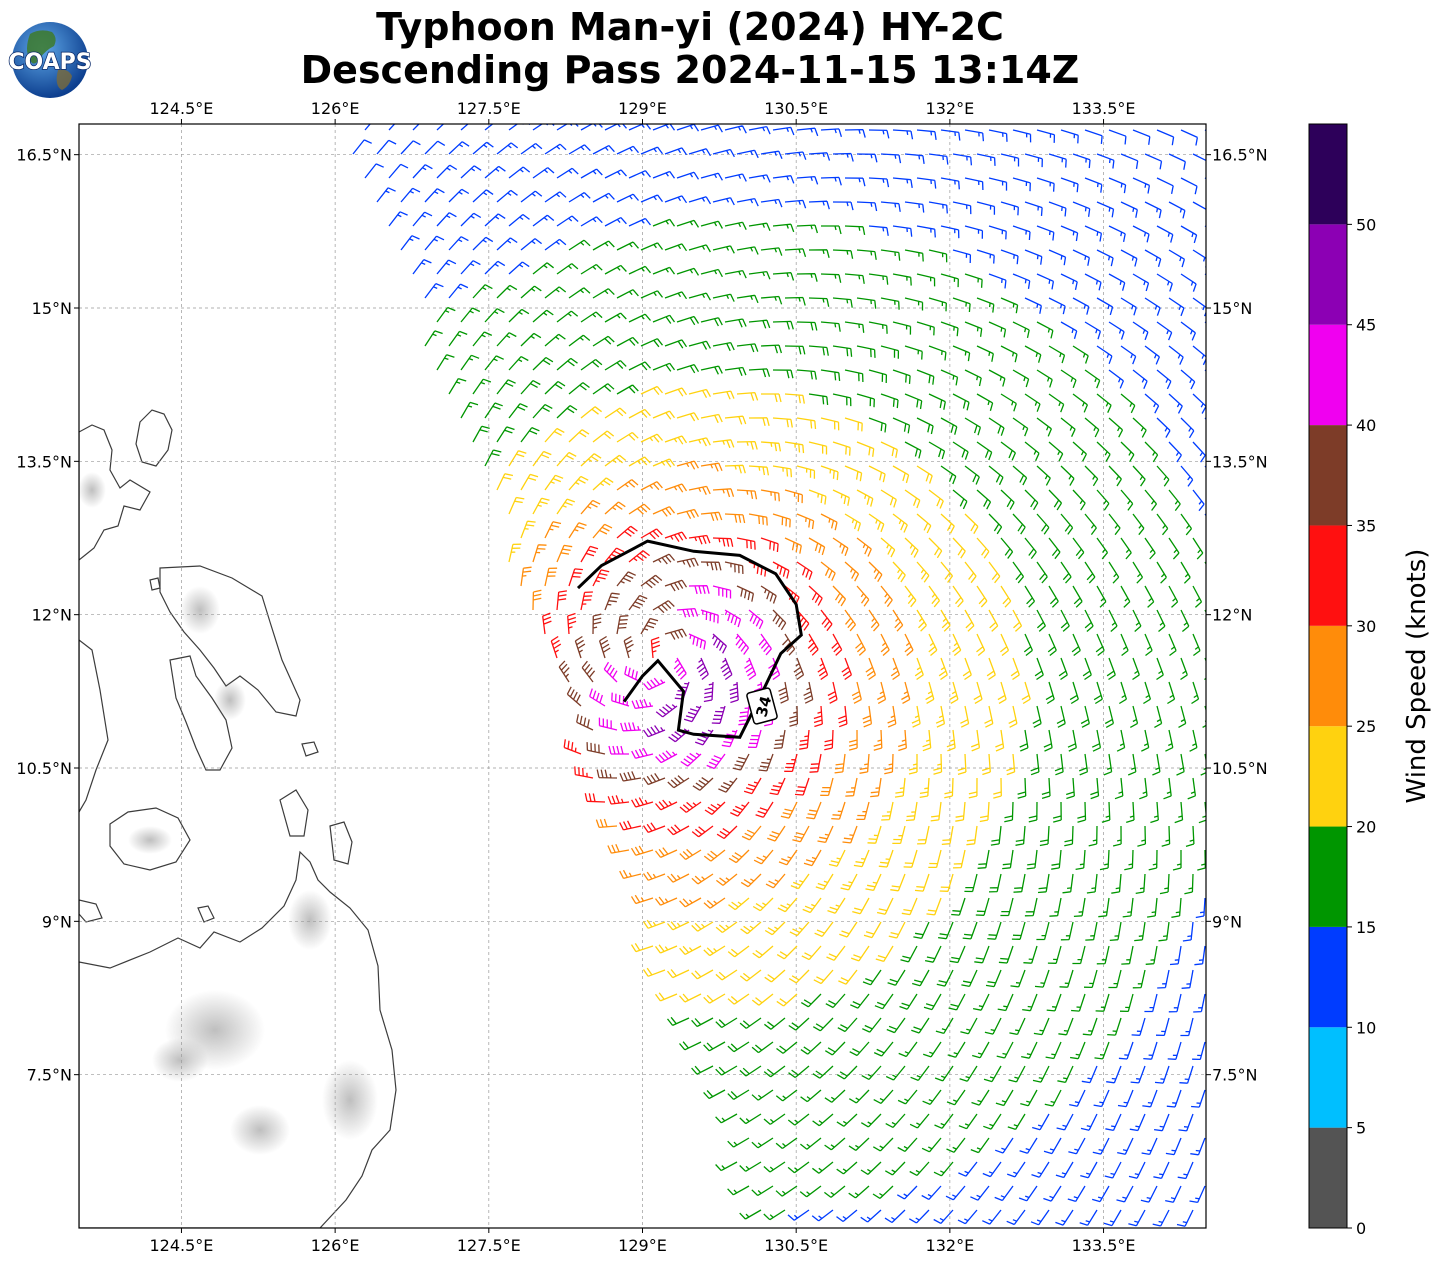  Describe the element at coordinates (228, 813) in the screenshot. I see `terrain-shading` at that location.